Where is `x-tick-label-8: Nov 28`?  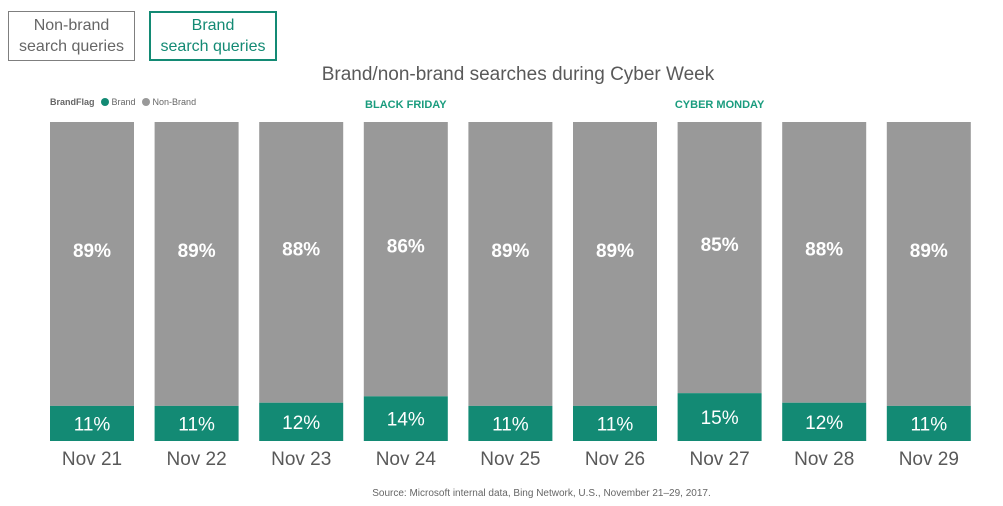 x-tick-label-8: Nov 28 is located at coordinates (824, 459).